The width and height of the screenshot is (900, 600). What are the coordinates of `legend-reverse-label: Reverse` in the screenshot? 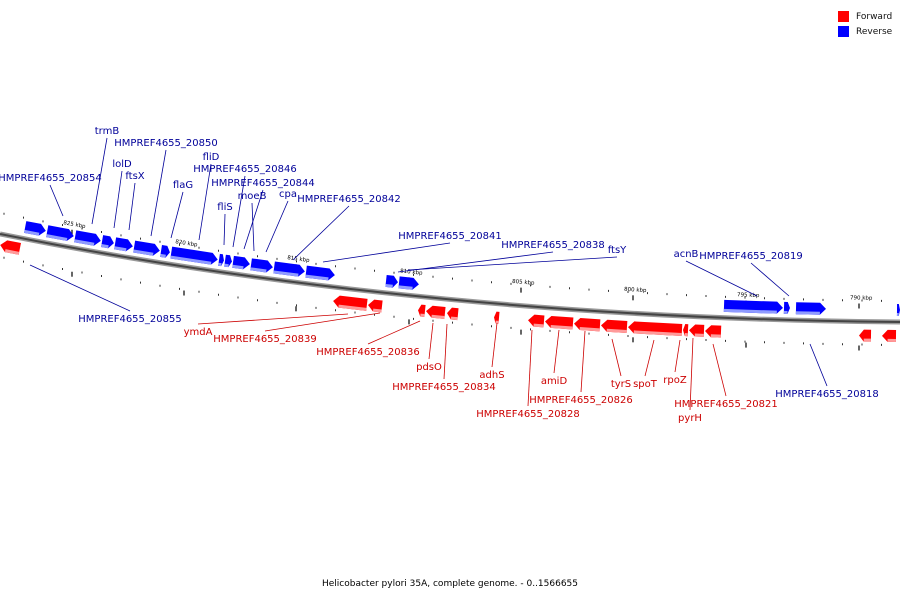 It's located at (874, 31).